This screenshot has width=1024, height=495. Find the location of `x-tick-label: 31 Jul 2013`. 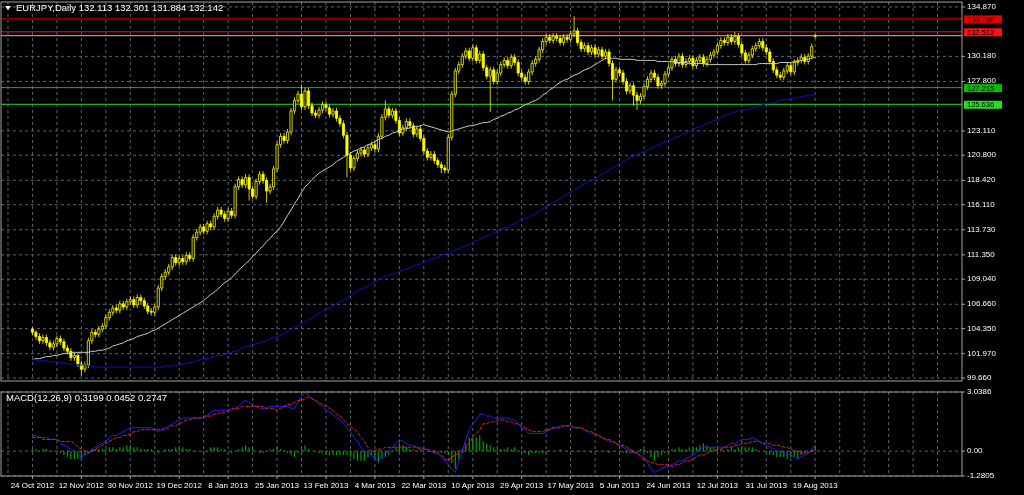

x-tick-label: 31 Jul 2013 is located at coordinates (766, 485).